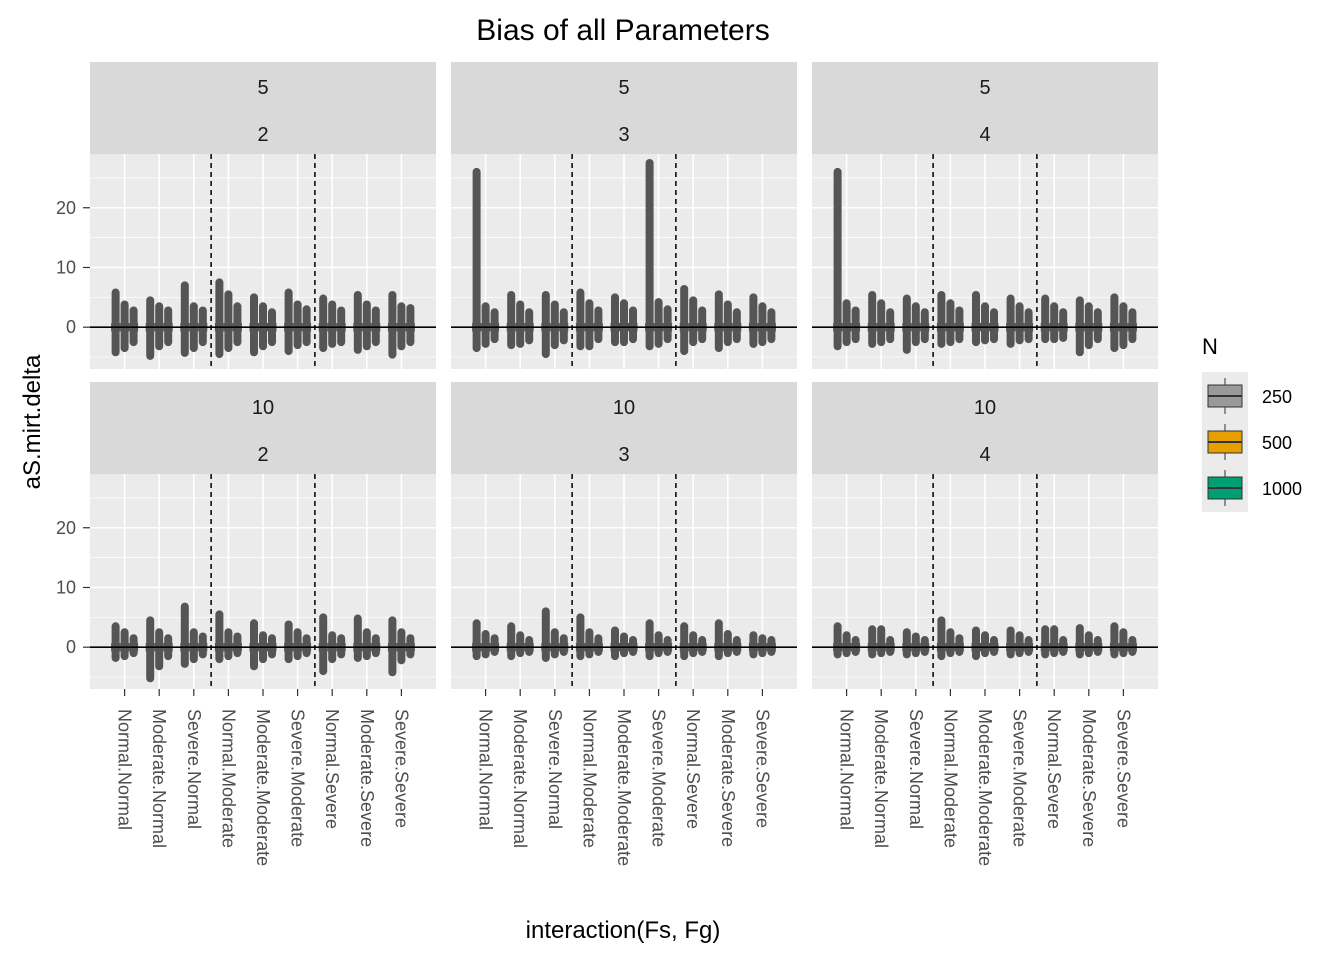 The height and width of the screenshot is (960, 1344). Describe the element at coordinates (1277, 397) in the screenshot. I see `legend-label: 250` at that location.